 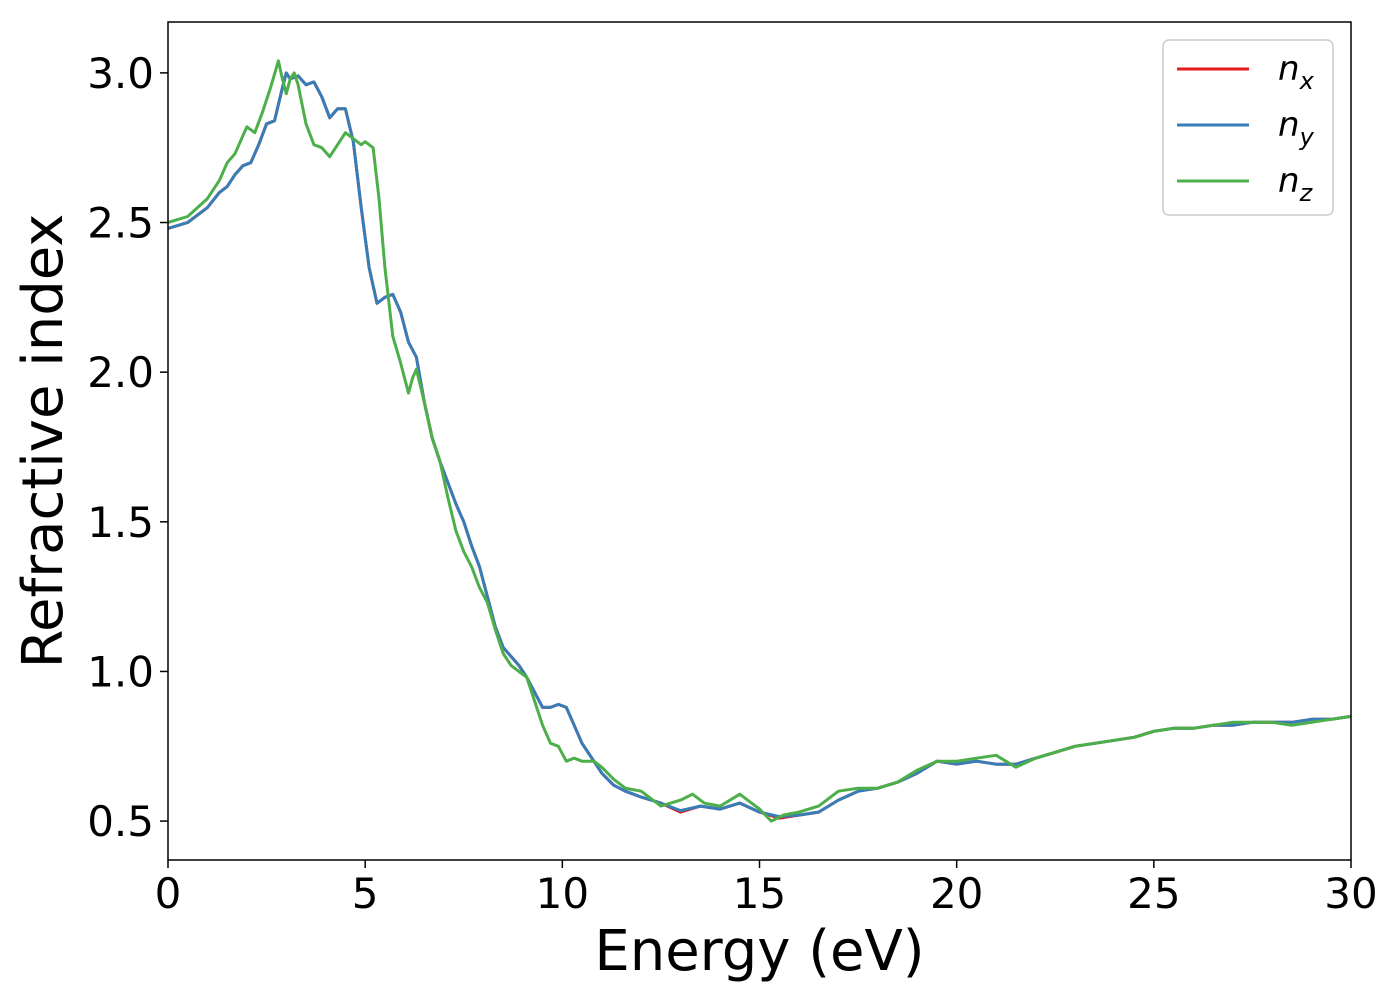 What do you see at coordinates (759, 893) in the screenshot?
I see `x-tick-label: 15` at bounding box center [759, 893].